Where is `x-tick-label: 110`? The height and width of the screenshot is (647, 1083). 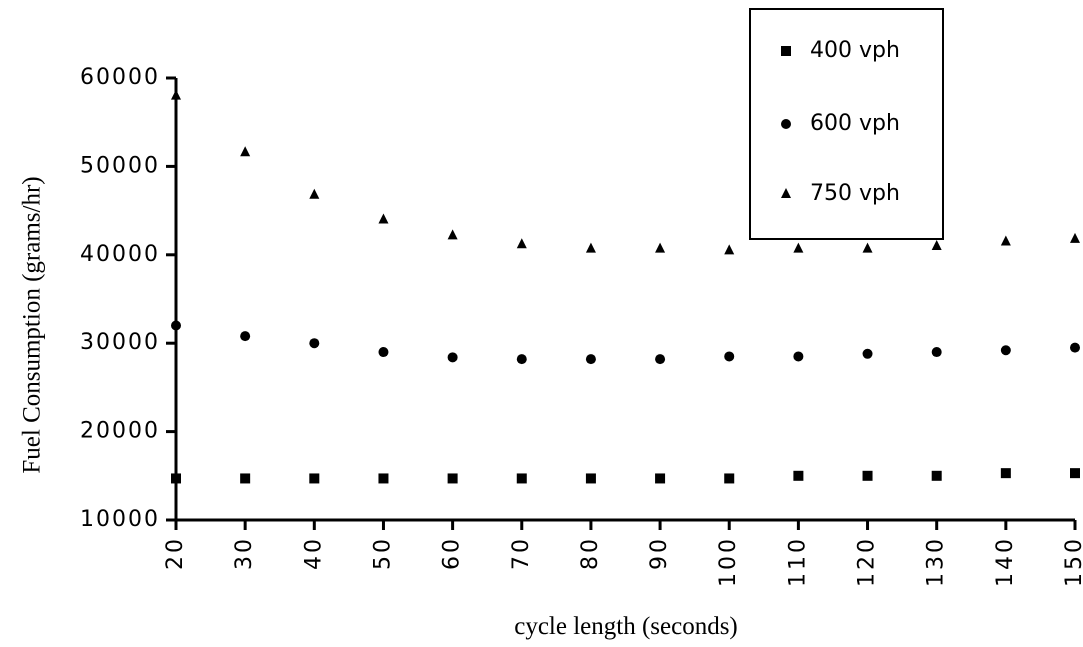
x-tick-label: 110 is located at coordinates (797, 561).